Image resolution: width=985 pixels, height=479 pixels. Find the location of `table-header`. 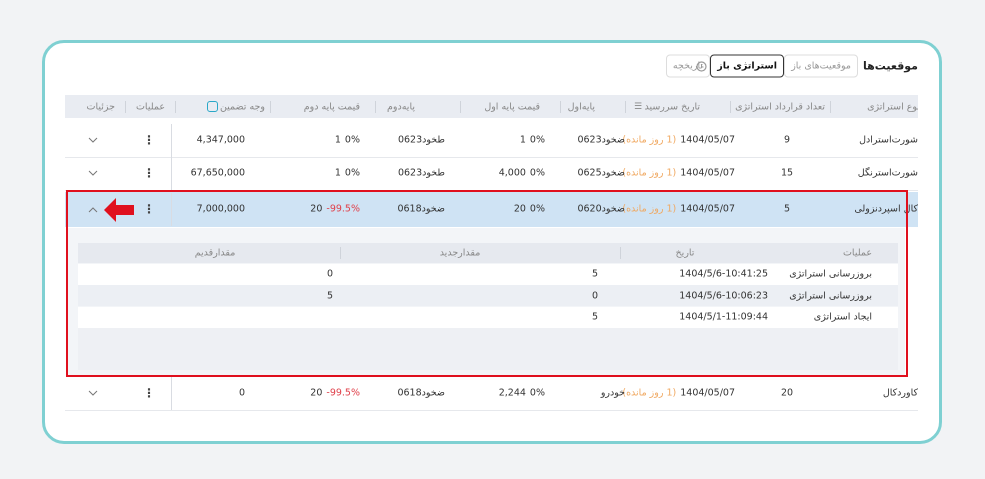

table-header is located at coordinates (491, 106).